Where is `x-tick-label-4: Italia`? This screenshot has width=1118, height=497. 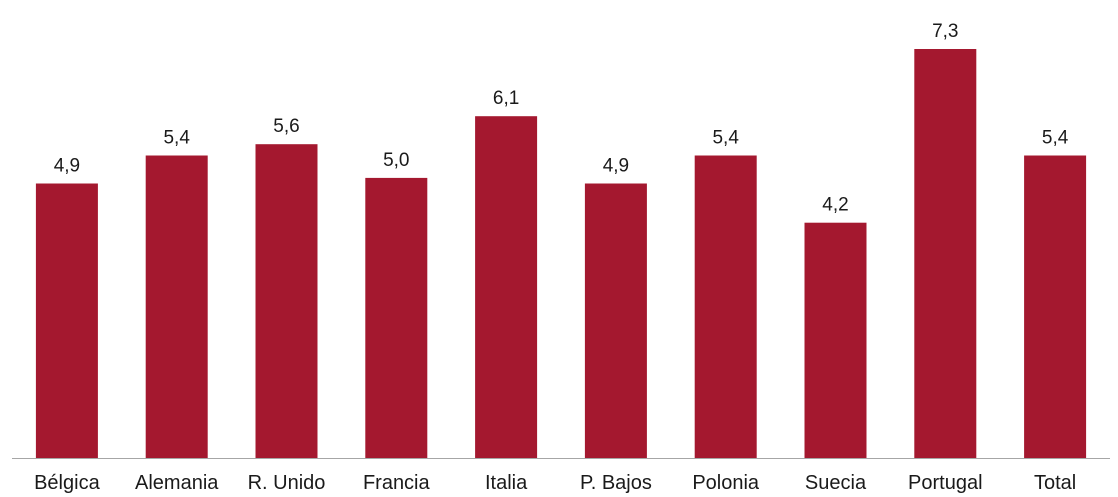 x-tick-label-4: Italia is located at coordinates (506, 483).